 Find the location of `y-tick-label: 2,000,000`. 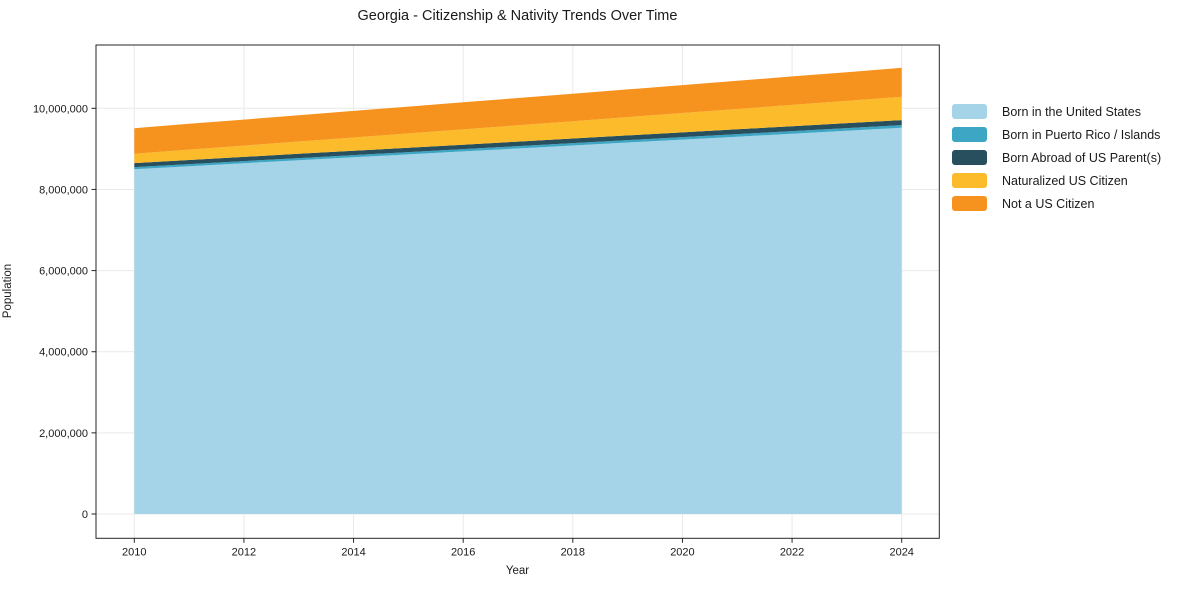

y-tick-label: 2,000,000 is located at coordinates (63, 434).